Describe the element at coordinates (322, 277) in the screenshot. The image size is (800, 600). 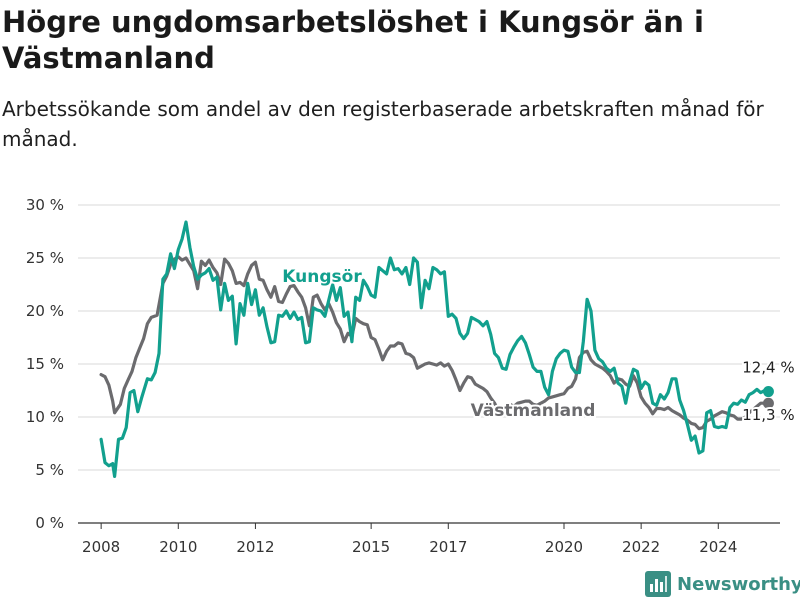
I see `series-label-kungsor: Kungsör` at that location.